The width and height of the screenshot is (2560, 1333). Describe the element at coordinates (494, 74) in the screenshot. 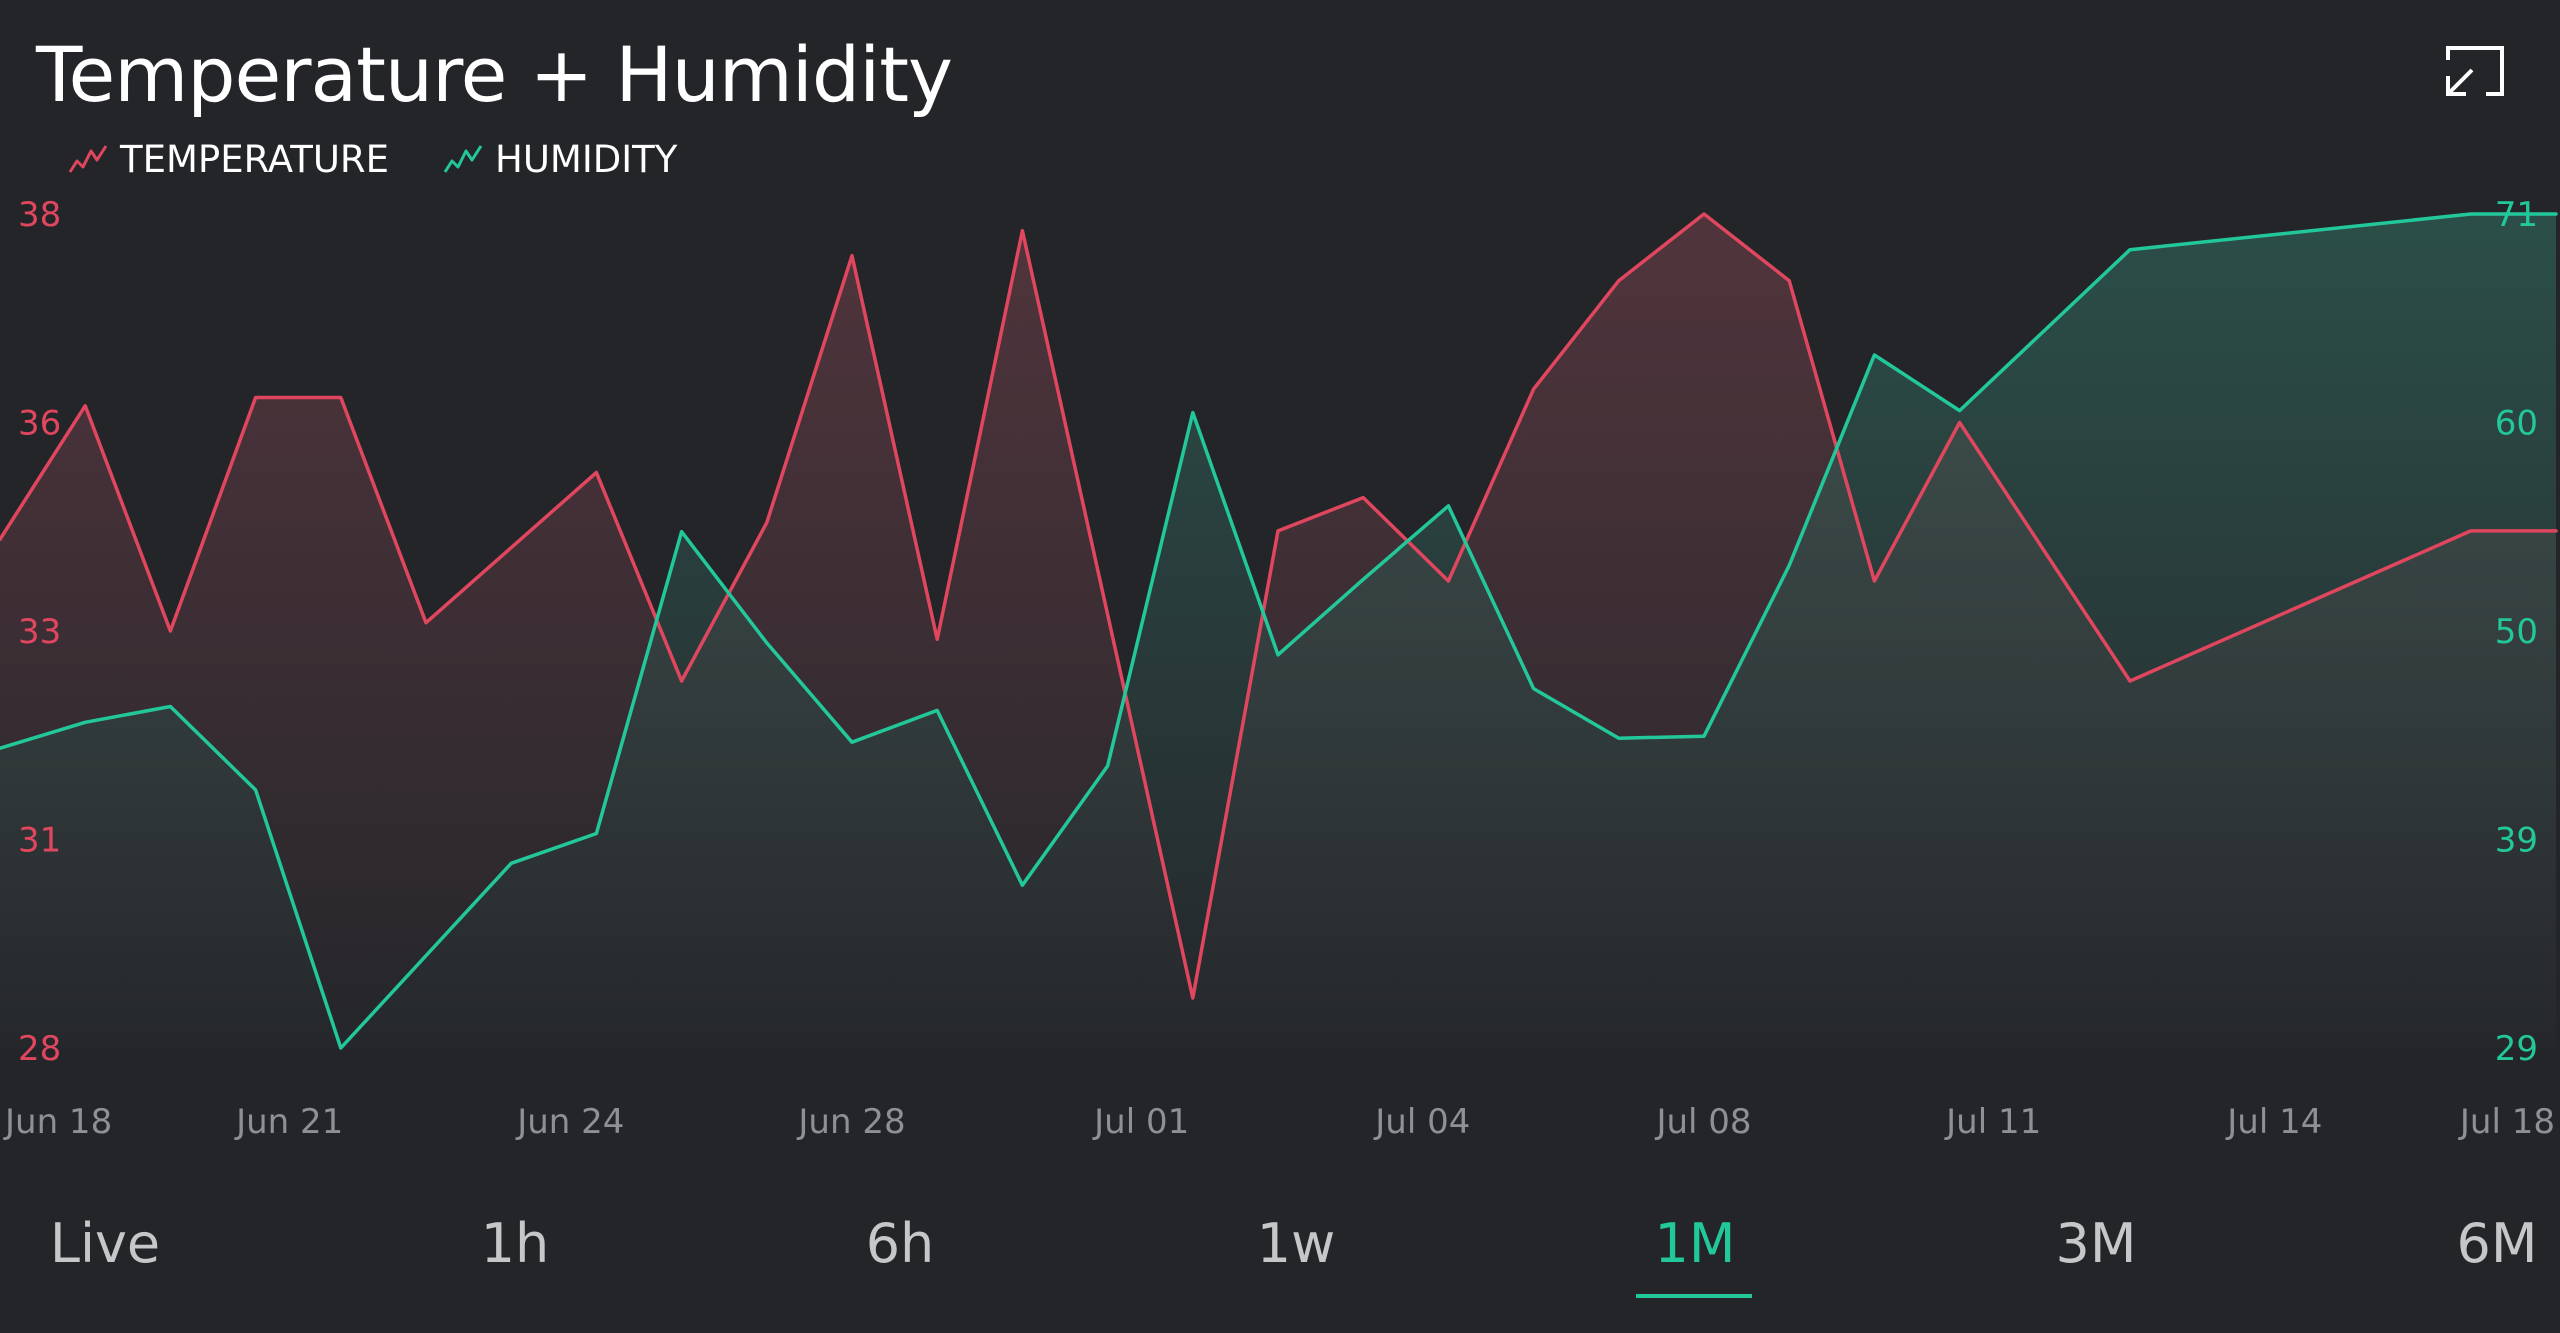

I see `widget-title: Temperature + Humidity` at that location.